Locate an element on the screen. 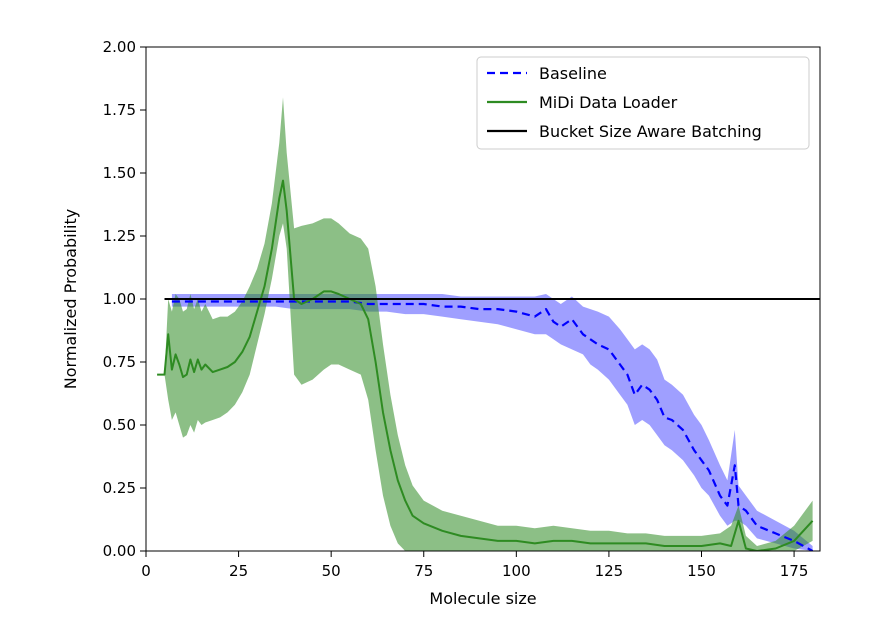 The image size is (869, 622). y-tick-label: 0.50 is located at coordinates (119, 425).